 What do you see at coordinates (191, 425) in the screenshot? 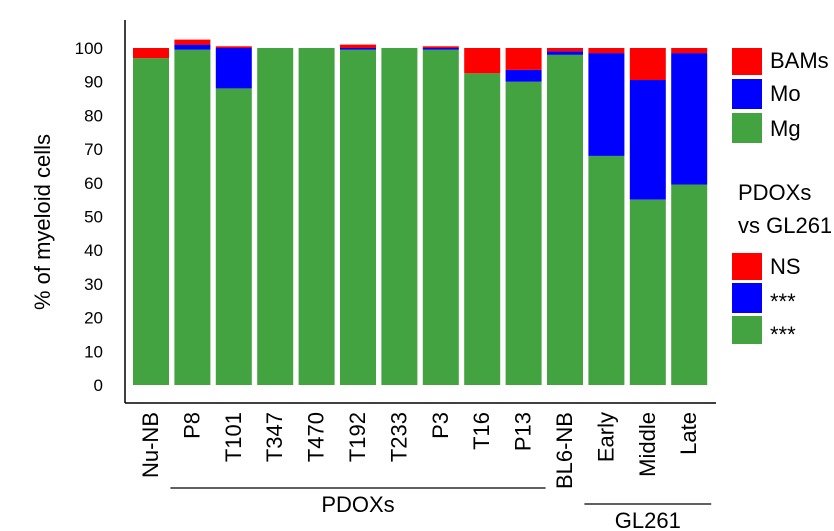
I see `category-label: P8` at bounding box center [191, 425].